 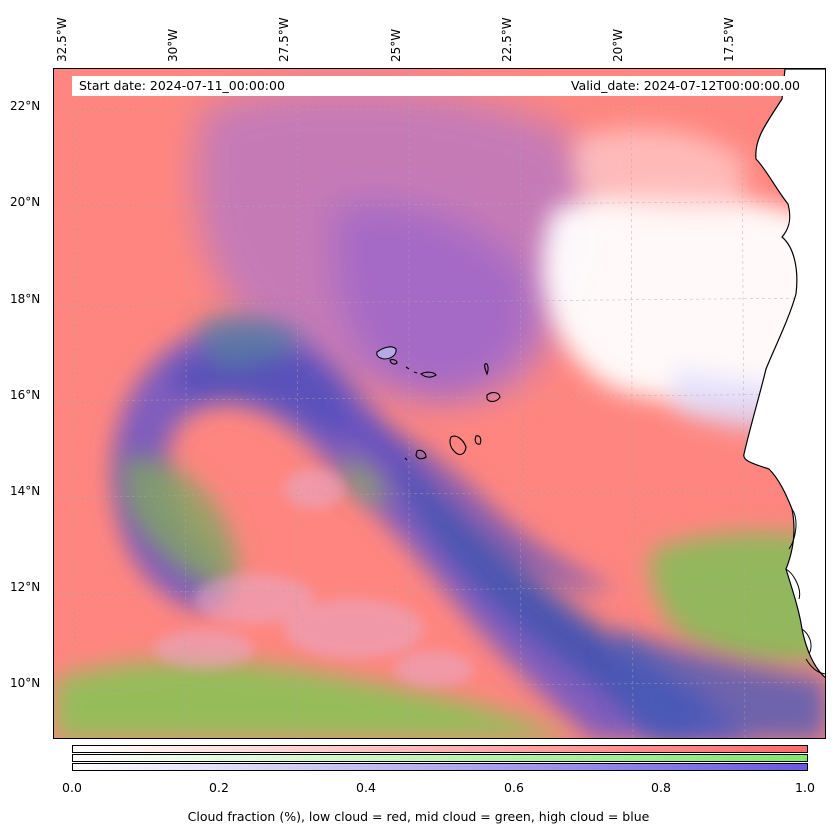 What do you see at coordinates (182, 85) in the screenshot?
I see `start-date-label: Start date: 2024-07-11_00:00:00` at bounding box center [182, 85].